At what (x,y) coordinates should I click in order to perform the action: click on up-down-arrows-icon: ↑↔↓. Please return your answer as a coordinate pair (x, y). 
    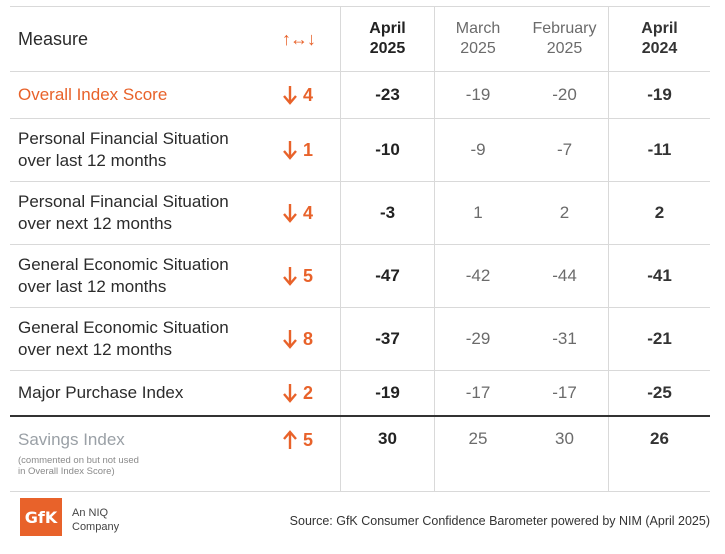
    Looking at the image, I should click on (299, 38).